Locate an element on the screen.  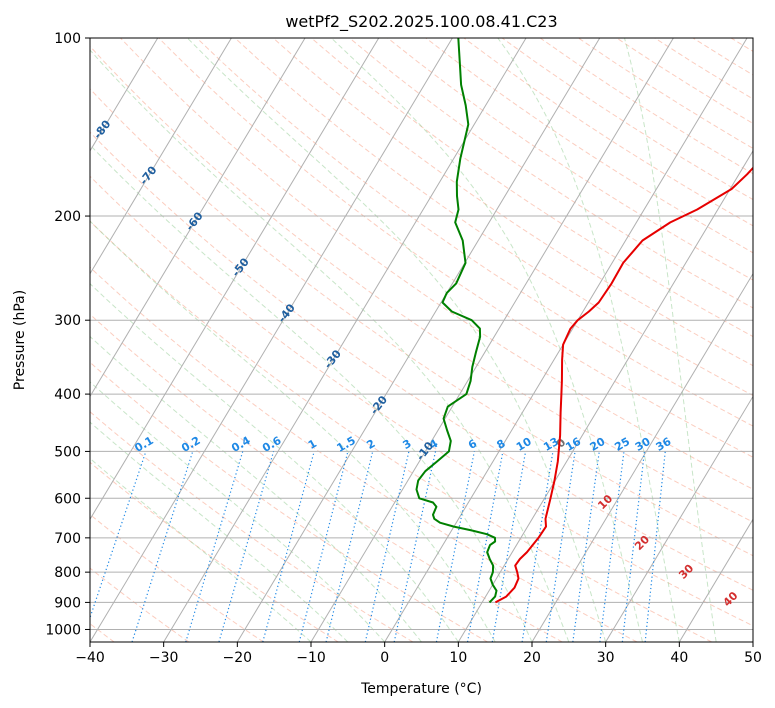
x-tick-label: −40 is located at coordinates (90, 658).